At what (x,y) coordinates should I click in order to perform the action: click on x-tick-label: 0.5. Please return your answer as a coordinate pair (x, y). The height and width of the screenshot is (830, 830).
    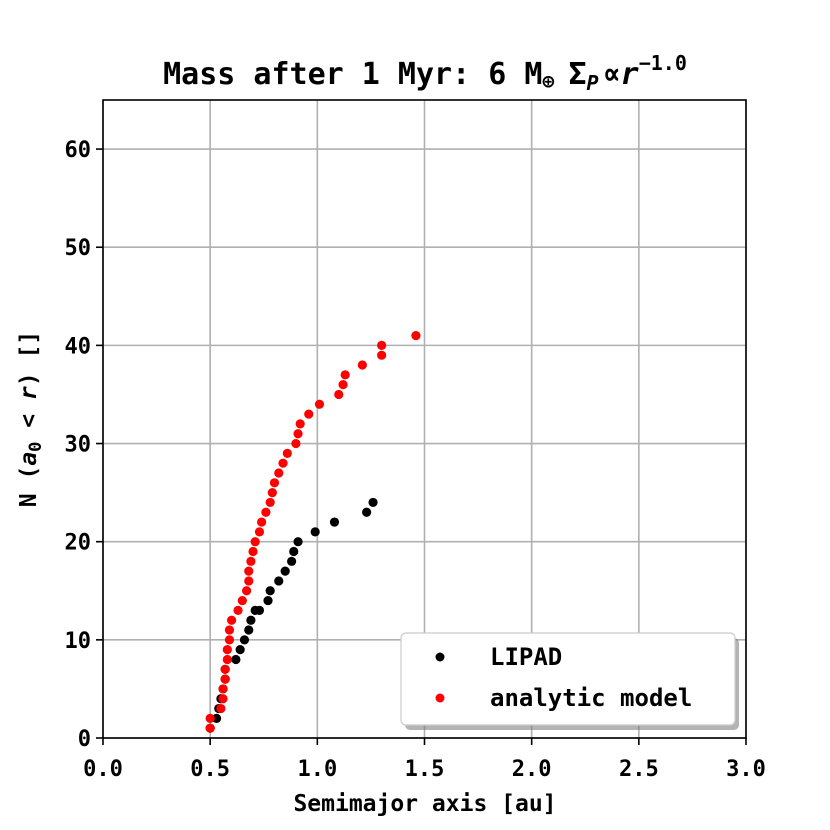
    Looking at the image, I should click on (210, 769).